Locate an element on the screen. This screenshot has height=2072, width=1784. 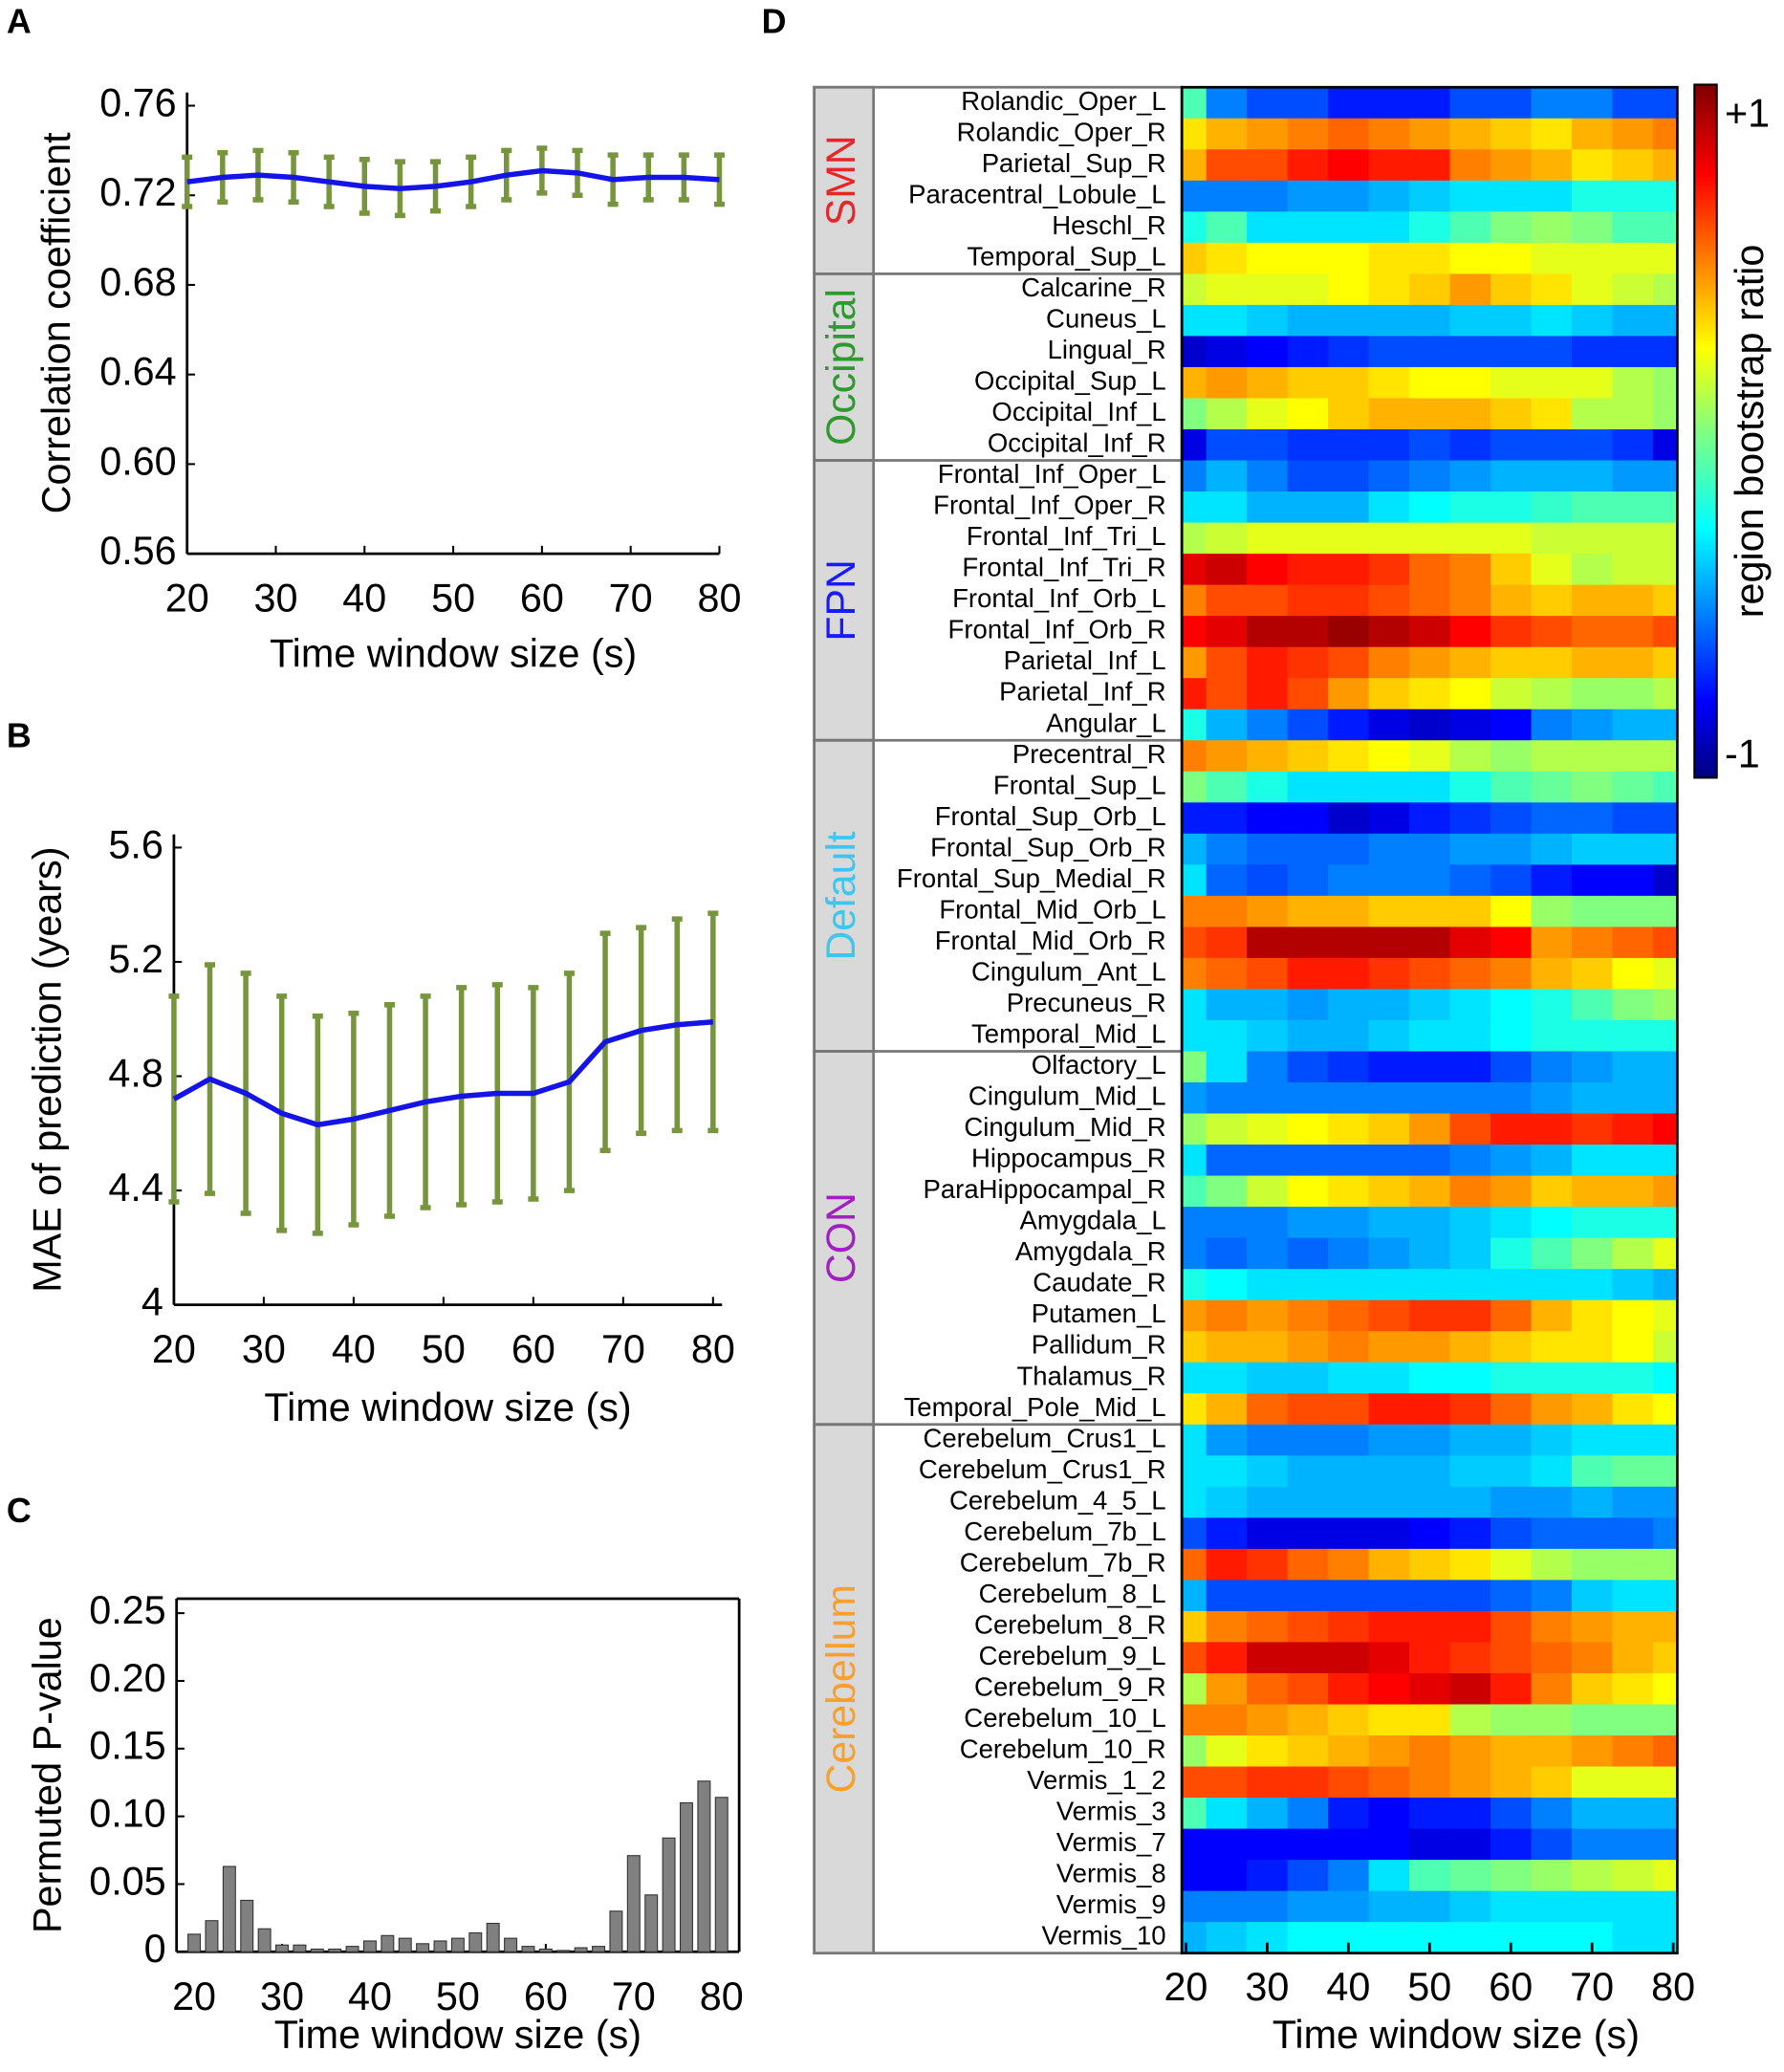
region-label: Amygdala_R is located at coordinates (1090, 1251).